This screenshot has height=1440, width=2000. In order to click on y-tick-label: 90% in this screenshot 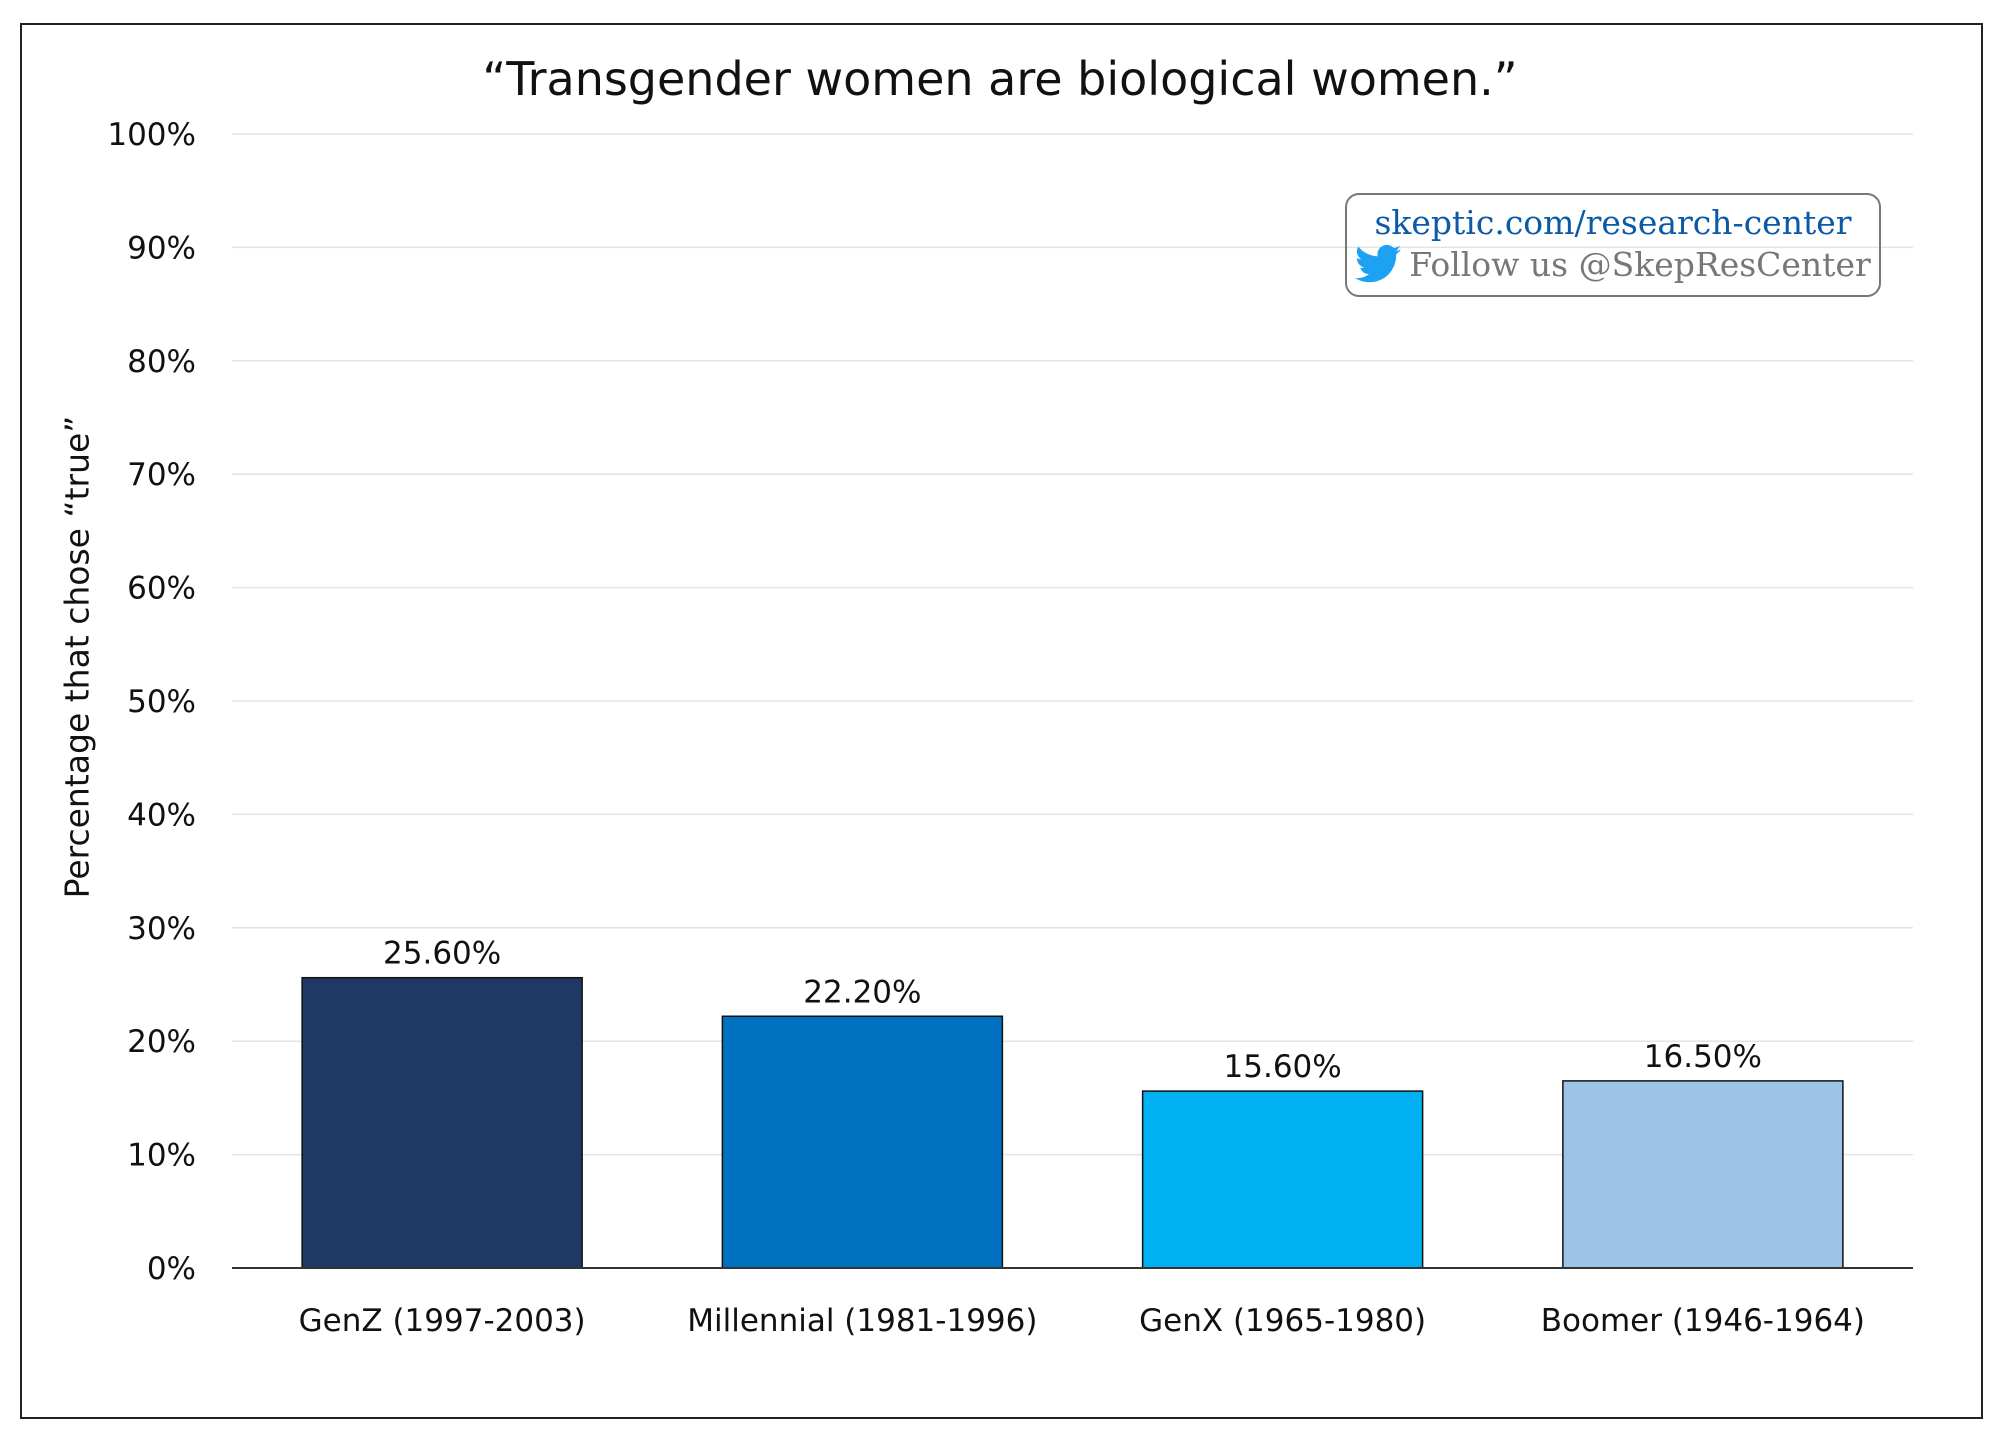, I will do `click(161, 248)`.